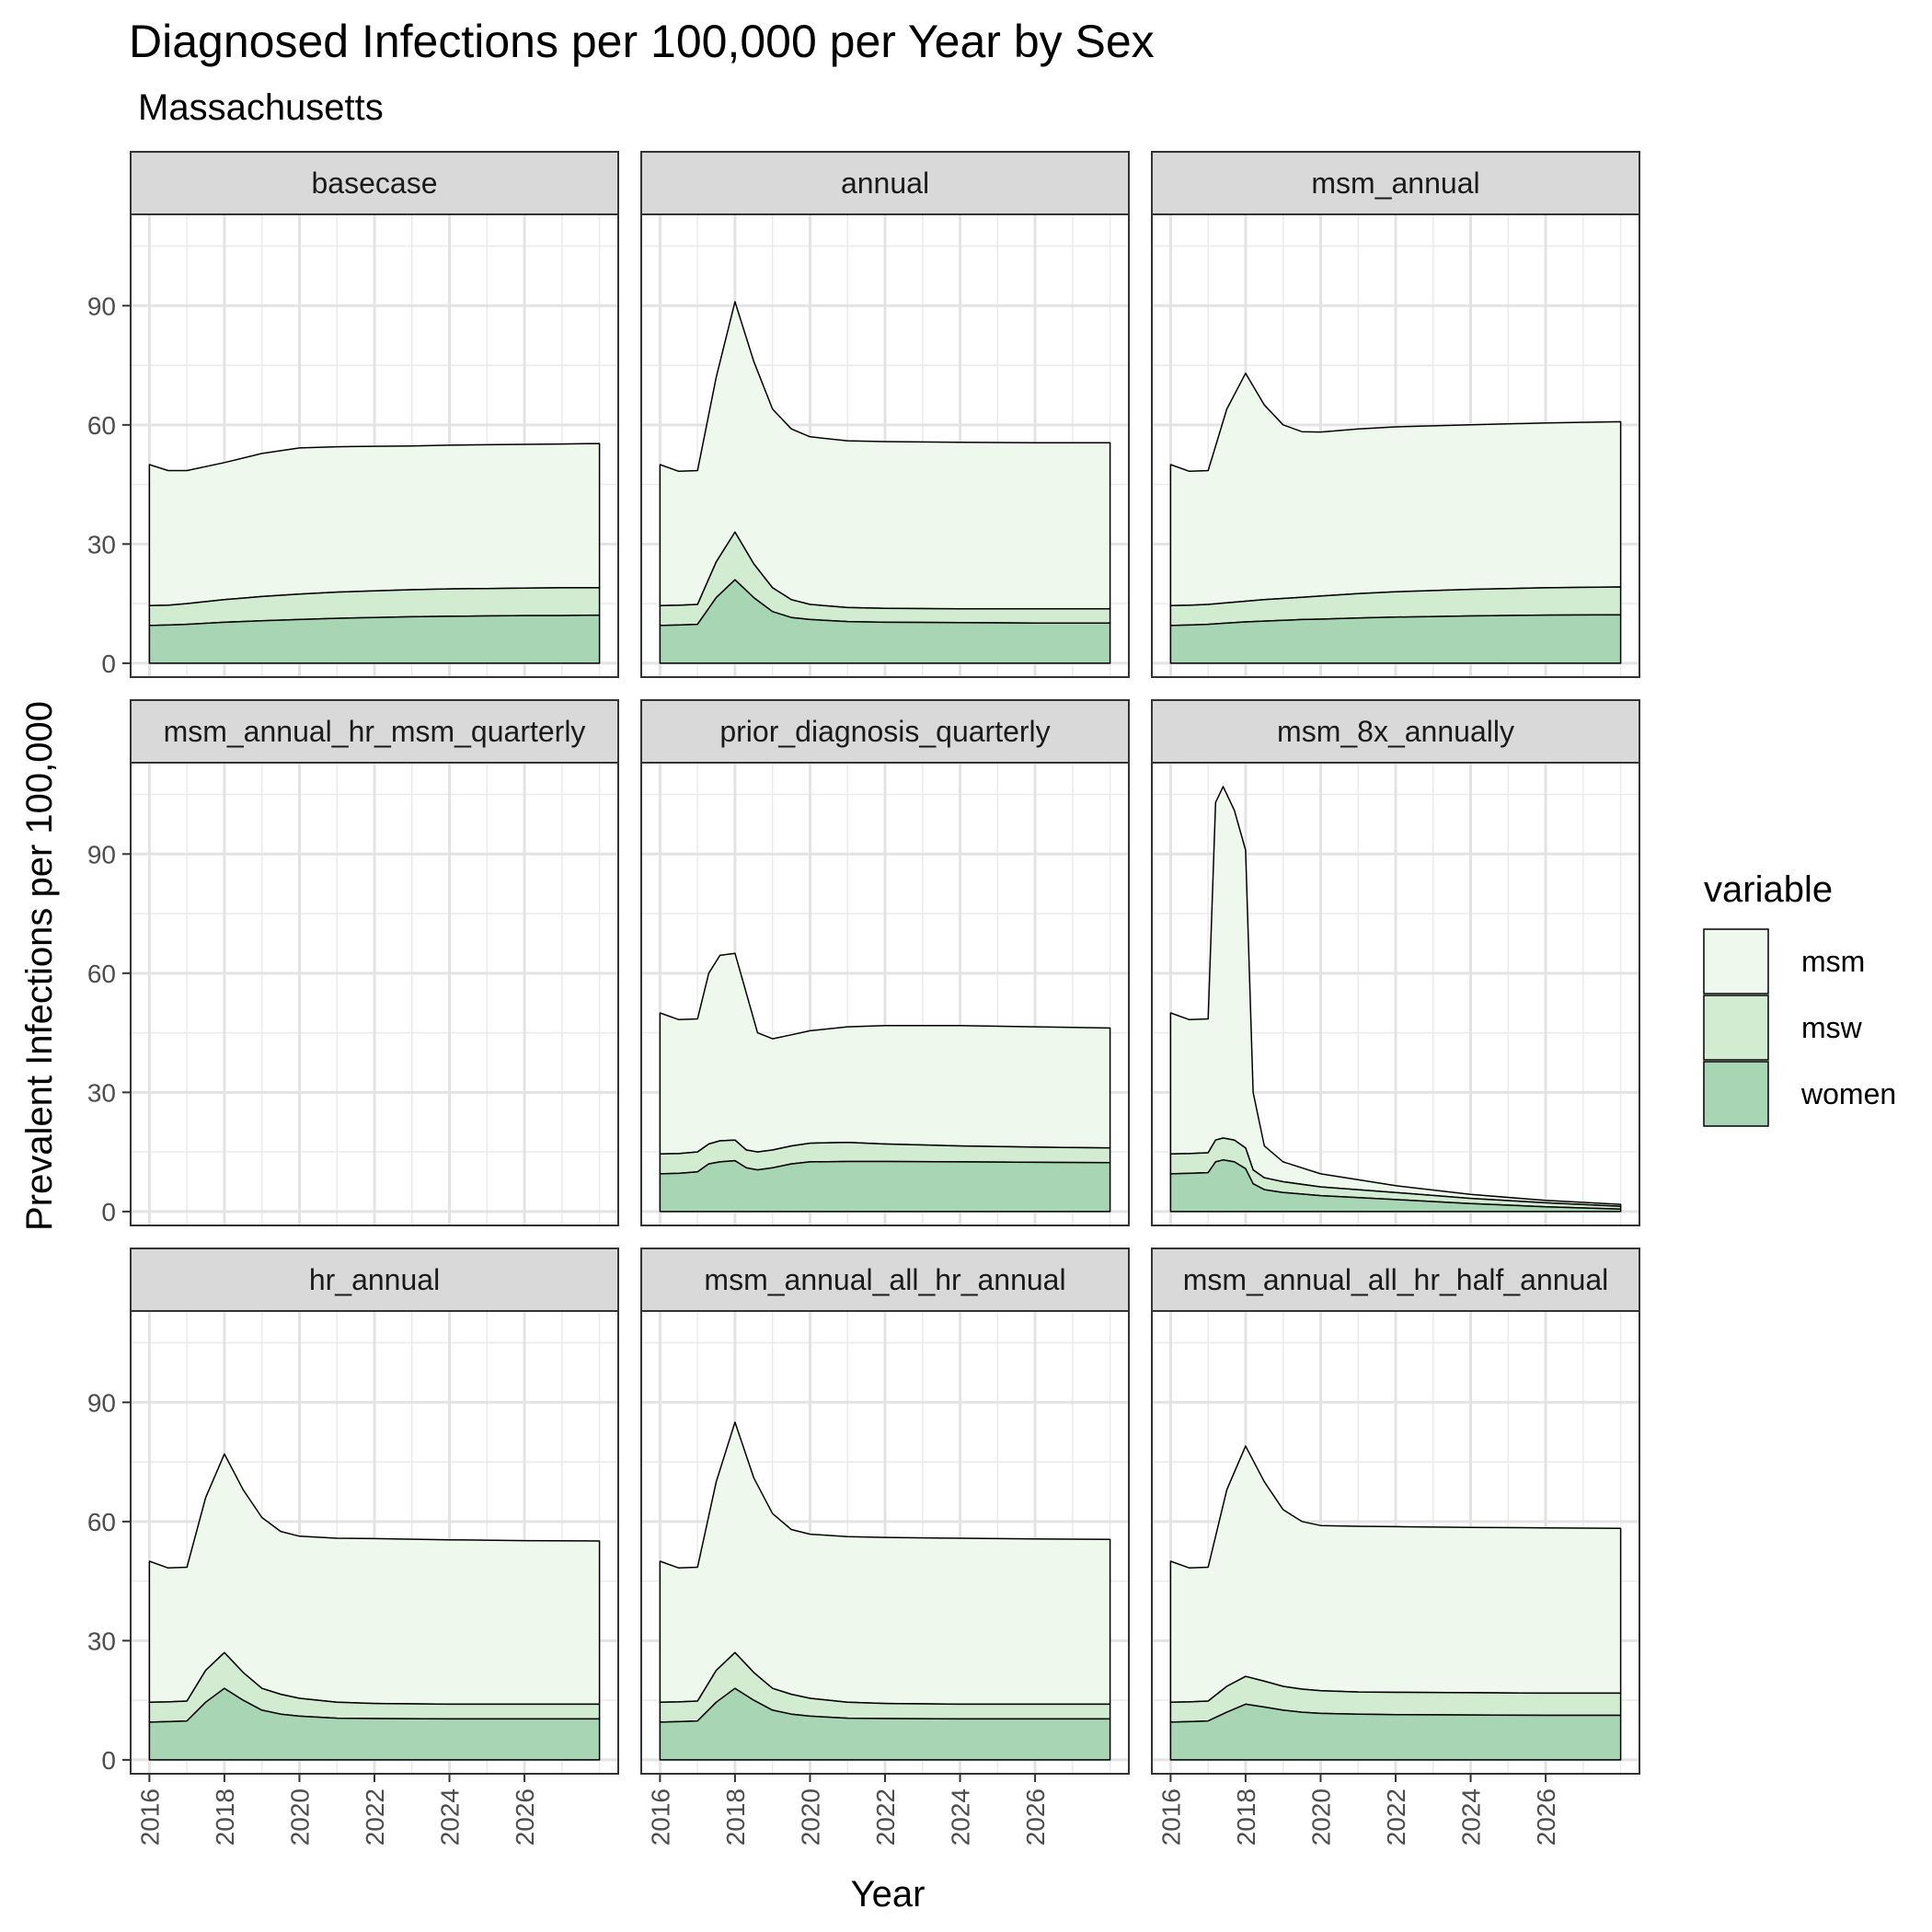 The height and width of the screenshot is (1932, 1932). I want to click on facet-label: msm_annual, so click(1395, 183).